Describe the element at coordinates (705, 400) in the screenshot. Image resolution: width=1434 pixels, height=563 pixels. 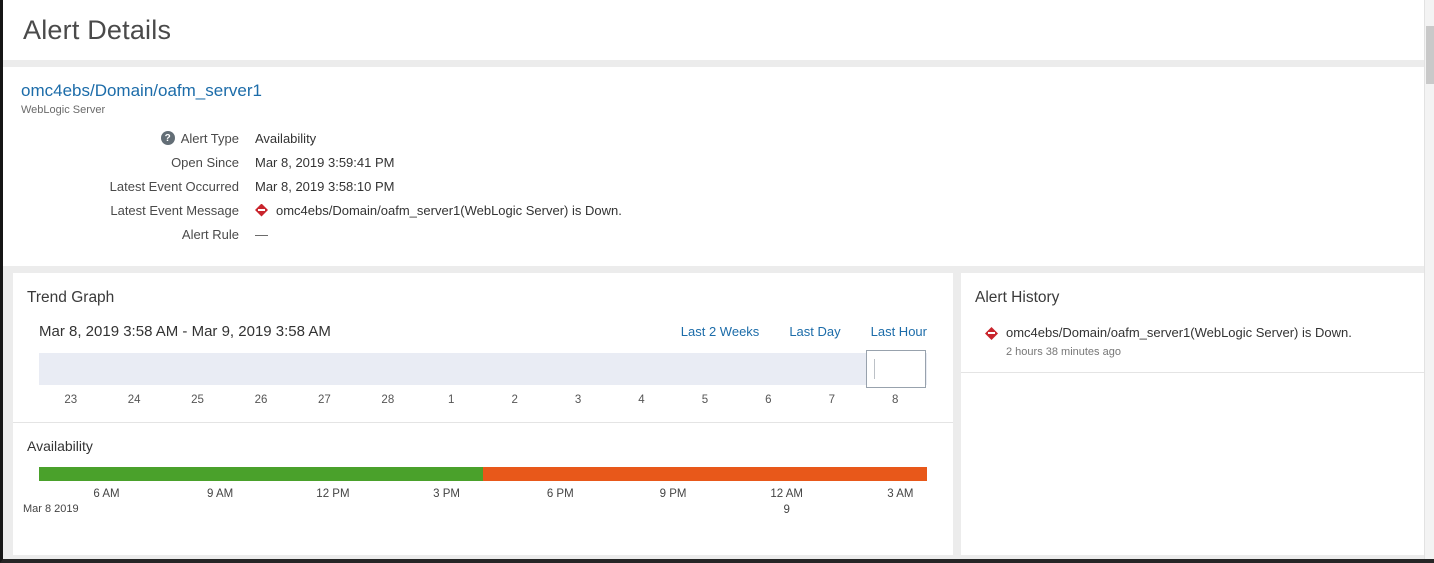
I see `overview-tick-label: 5` at that location.